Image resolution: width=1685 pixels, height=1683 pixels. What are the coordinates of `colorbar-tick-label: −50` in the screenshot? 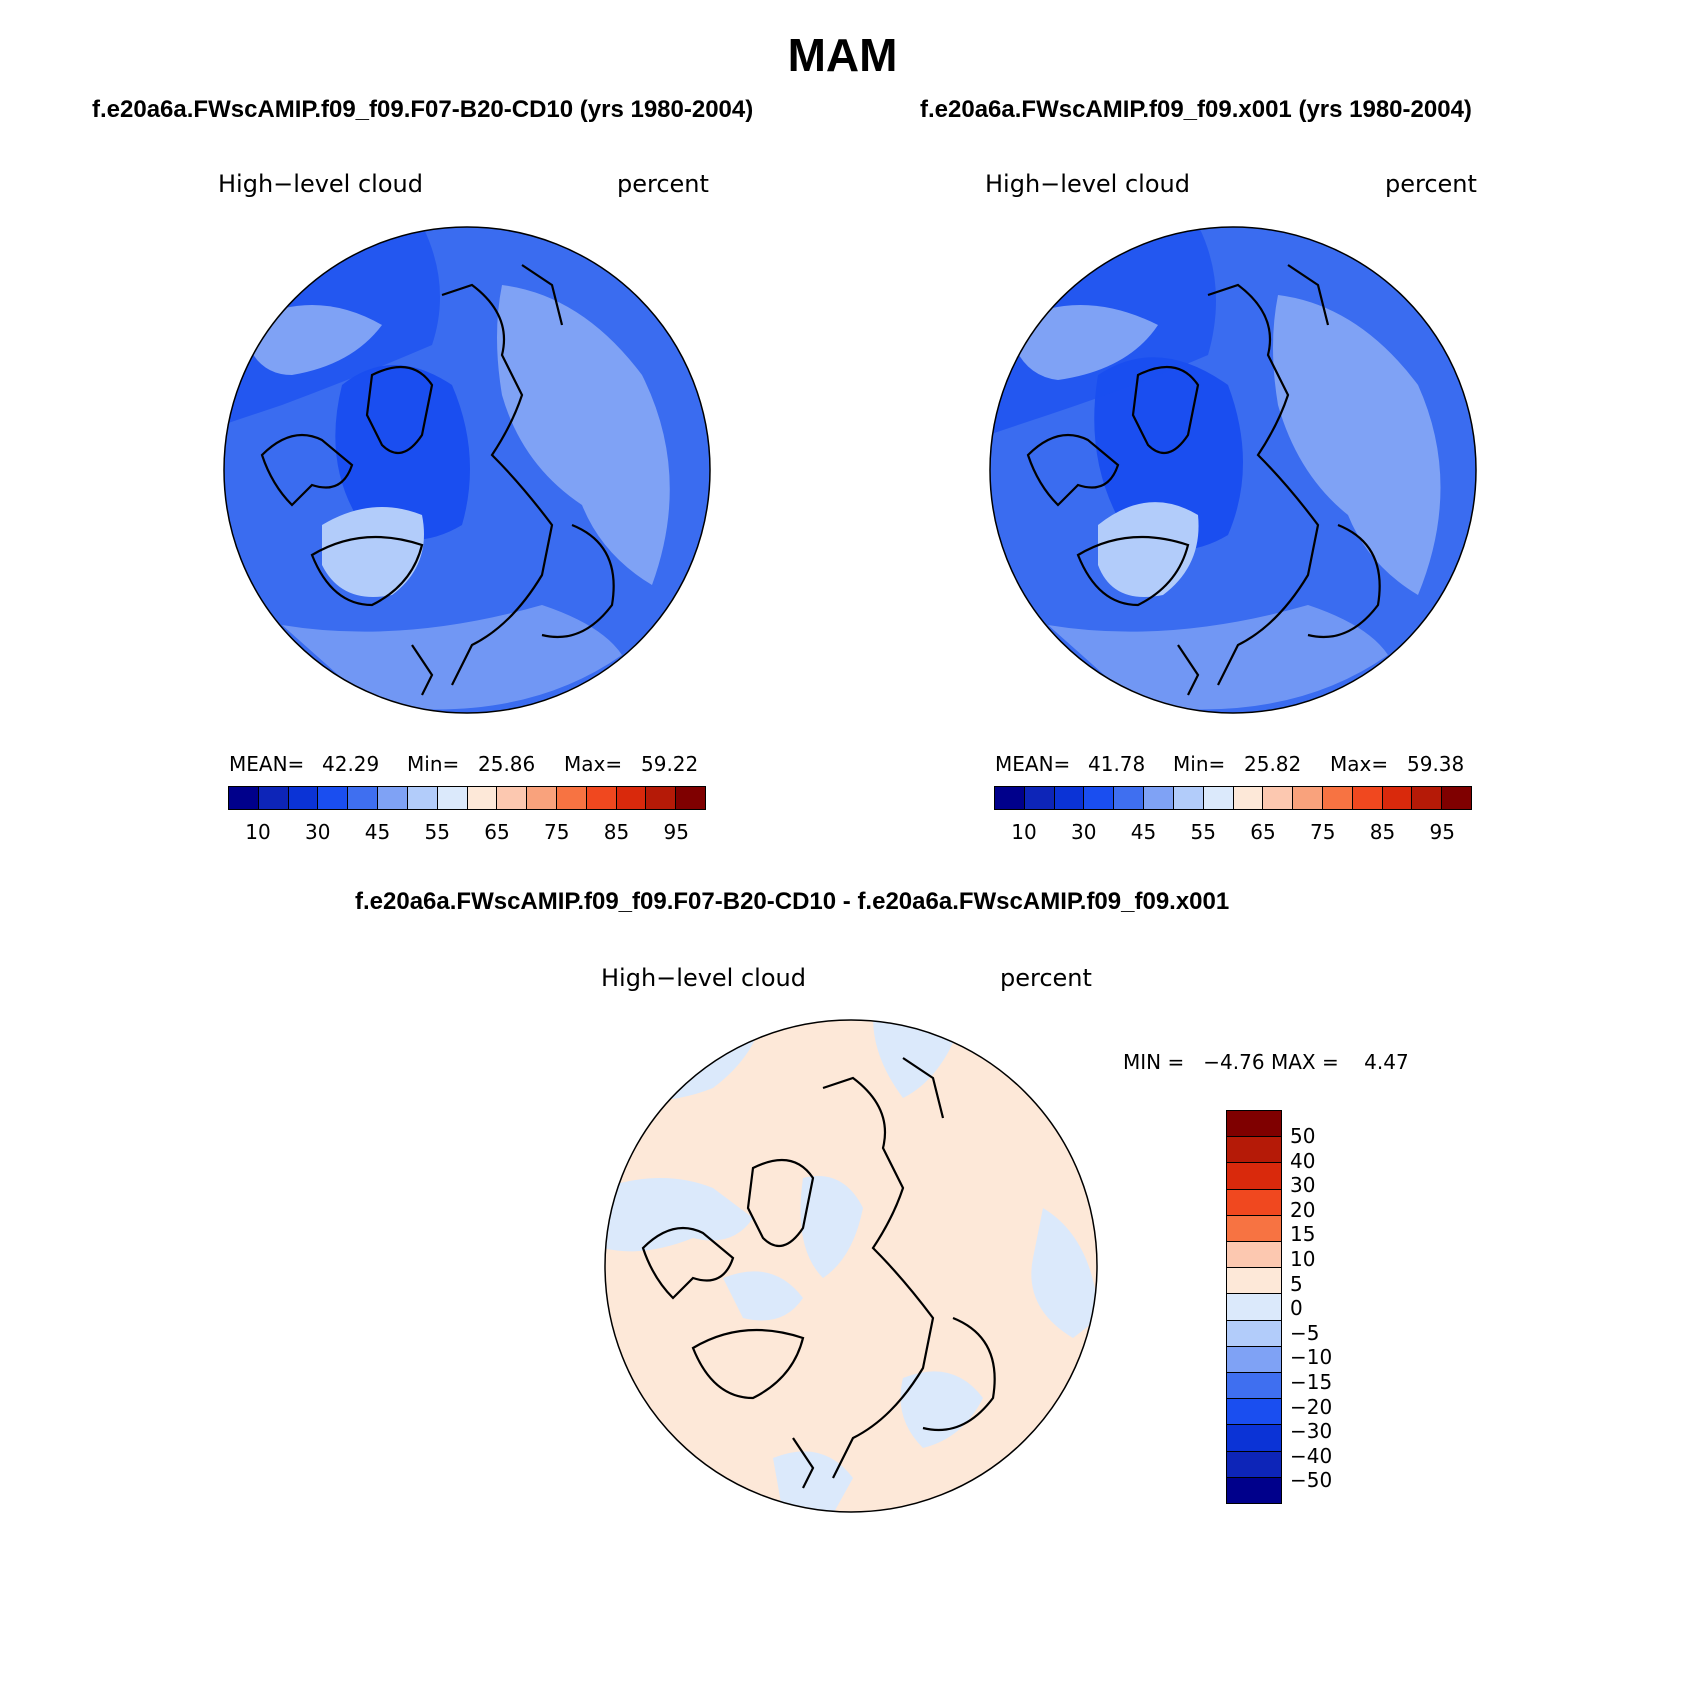 It's located at (1311, 1480).